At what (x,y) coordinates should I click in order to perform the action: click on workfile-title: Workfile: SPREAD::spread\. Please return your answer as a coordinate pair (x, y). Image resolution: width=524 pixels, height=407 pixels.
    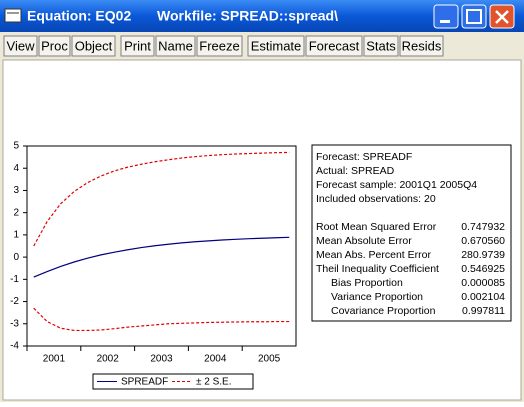
    Looking at the image, I should click on (247, 16).